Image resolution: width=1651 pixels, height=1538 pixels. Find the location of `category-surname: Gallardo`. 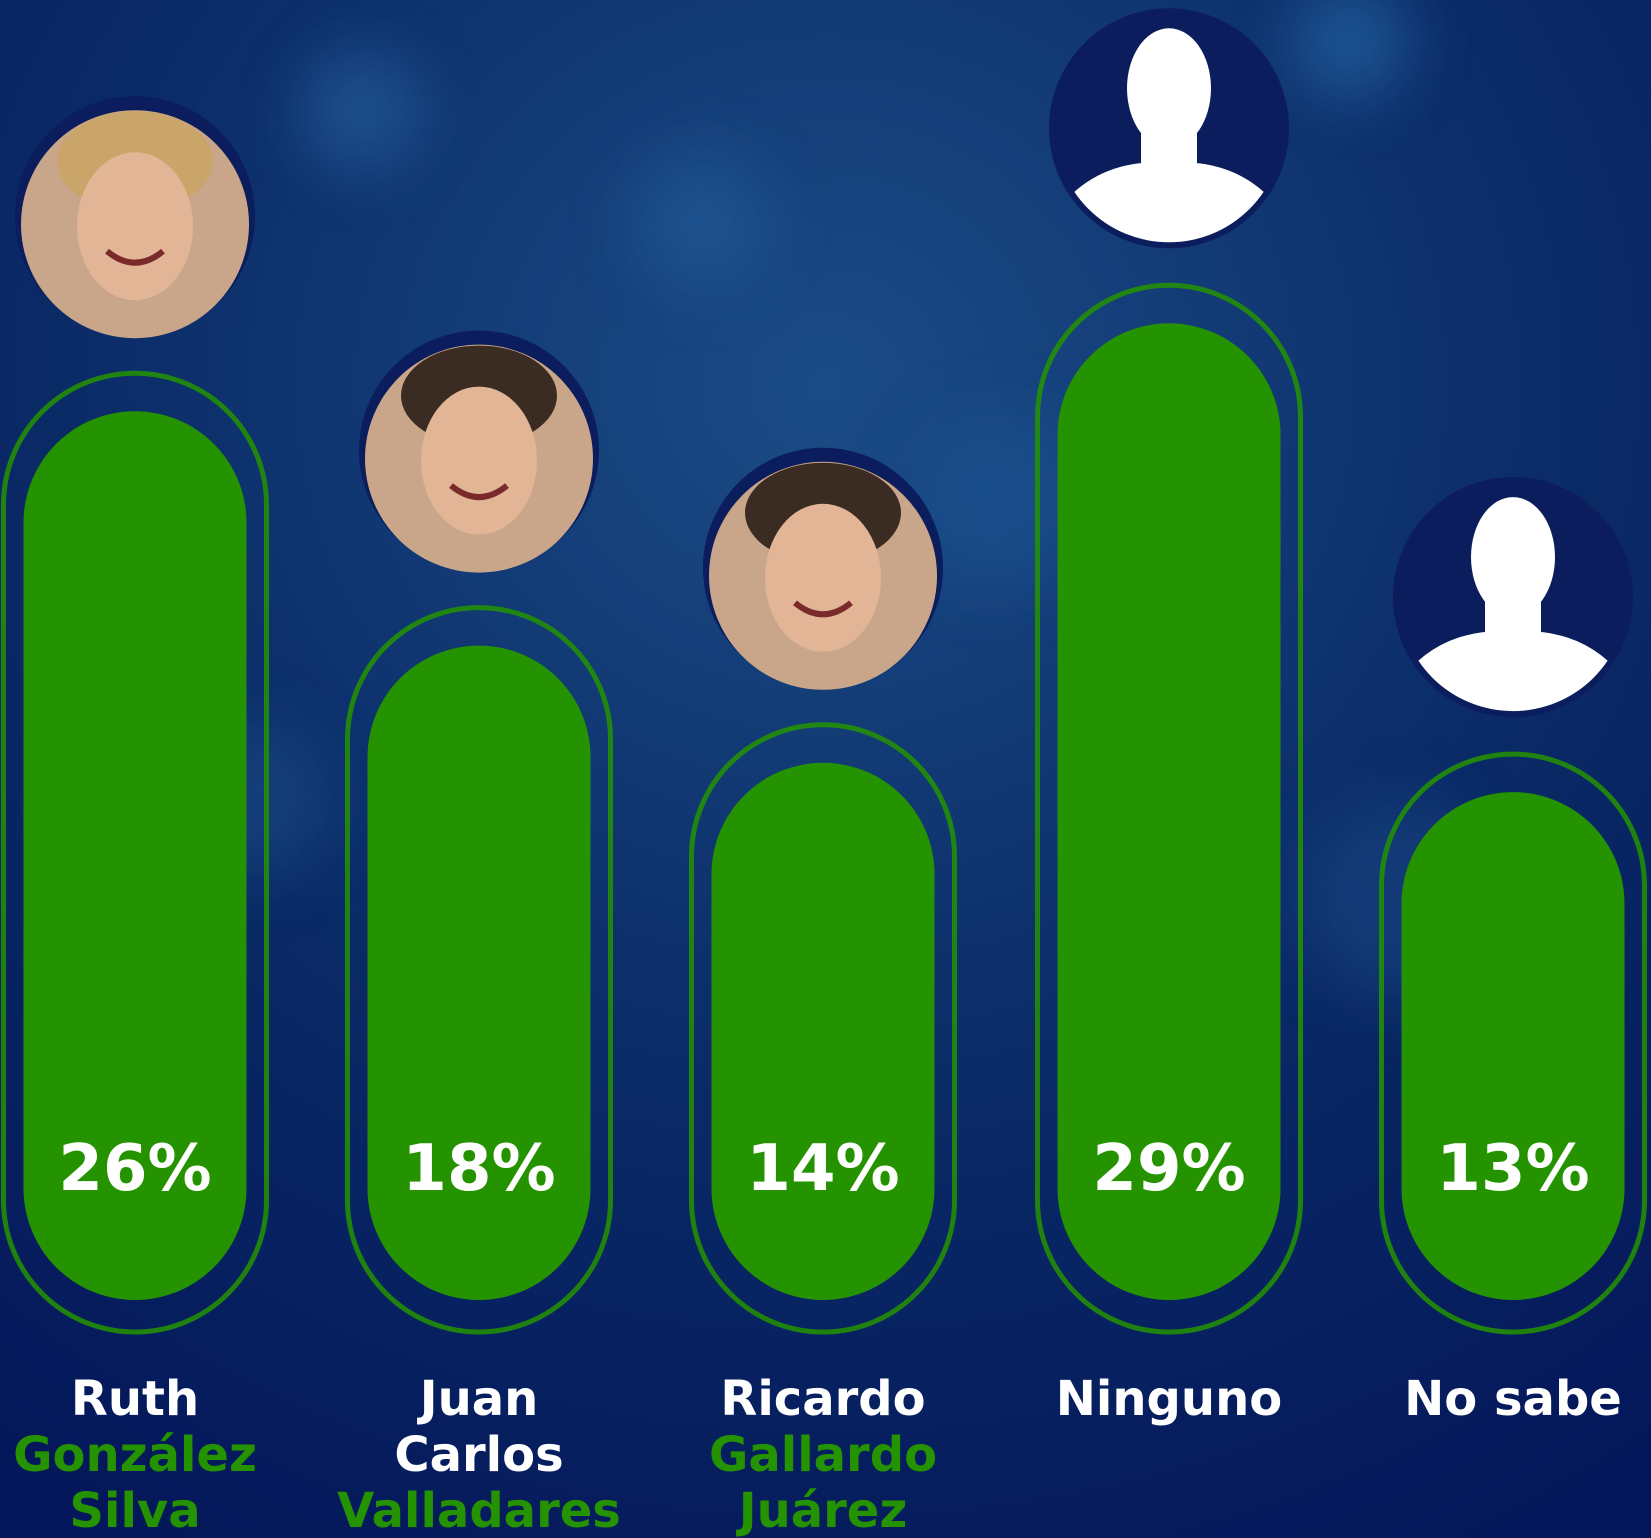

category-surname: Gallardo is located at coordinates (823, 1455).